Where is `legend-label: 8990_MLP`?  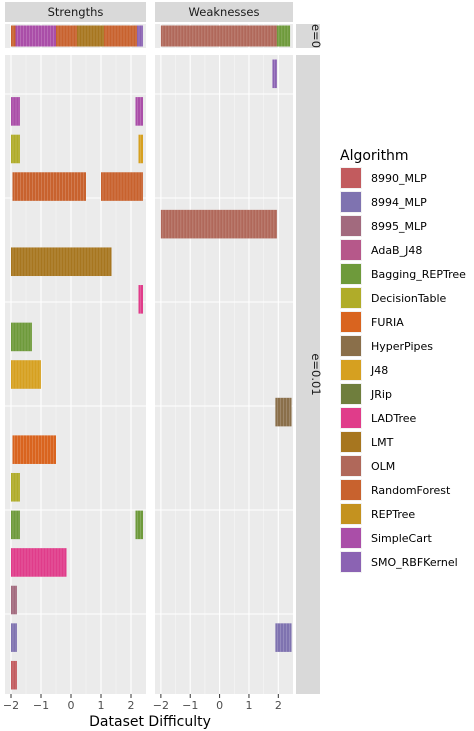 legend-label: 8990_MLP is located at coordinates (399, 178).